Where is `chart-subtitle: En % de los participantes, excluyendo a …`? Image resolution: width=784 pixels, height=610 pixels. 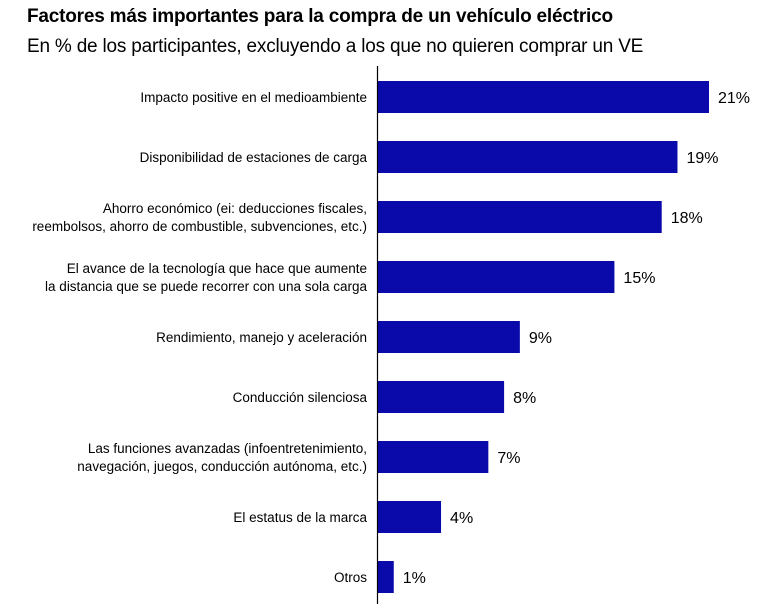 chart-subtitle: En % de los participantes, excluyendo a … is located at coordinates (335, 46).